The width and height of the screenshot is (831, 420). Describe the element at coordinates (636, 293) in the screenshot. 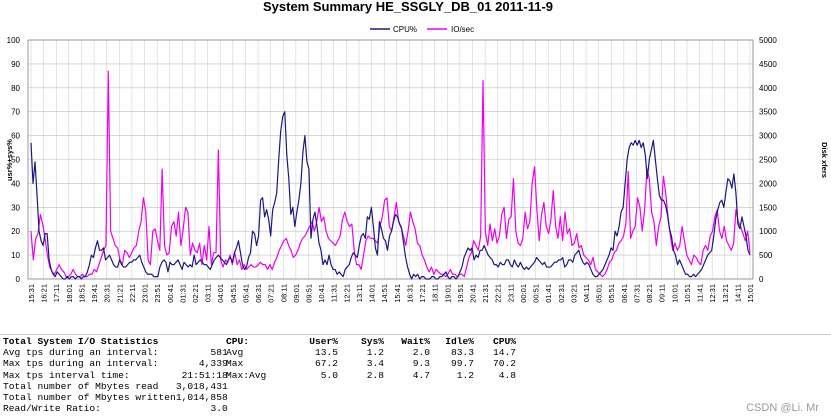

I see `x-tick-label: 07:31` at that location.